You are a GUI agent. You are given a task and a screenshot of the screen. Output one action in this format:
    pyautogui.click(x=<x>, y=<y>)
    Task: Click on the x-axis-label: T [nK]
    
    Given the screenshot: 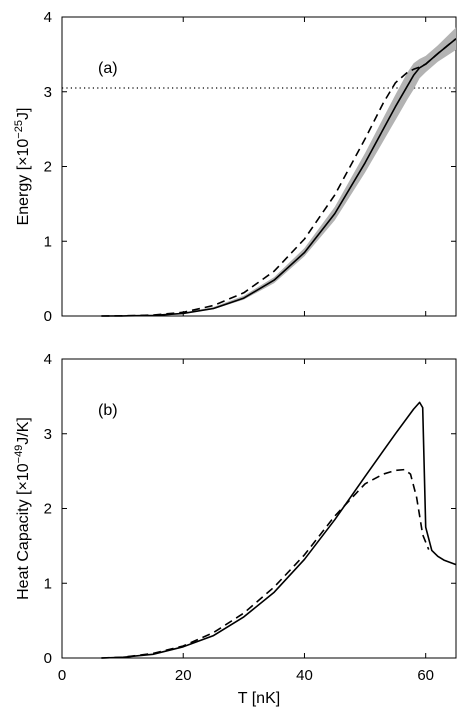 What is the action you would take?
    pyautogui.click(x=259, y=698)
    